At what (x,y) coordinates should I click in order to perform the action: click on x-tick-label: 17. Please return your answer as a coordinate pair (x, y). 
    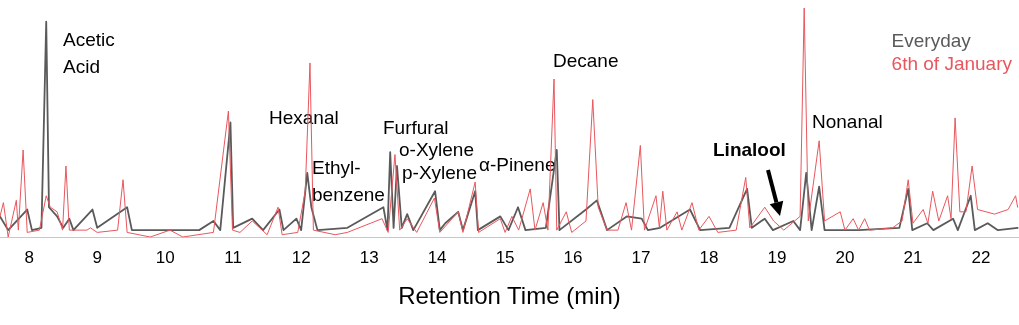
    Looking at the image, I should click on (641, 257).